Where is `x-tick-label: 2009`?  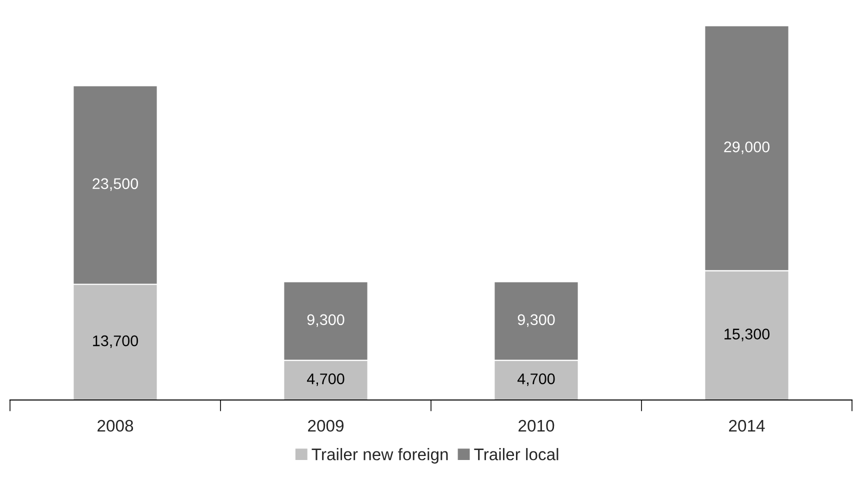
x-tick-label: 2009 is located at coordinates (326, 426).